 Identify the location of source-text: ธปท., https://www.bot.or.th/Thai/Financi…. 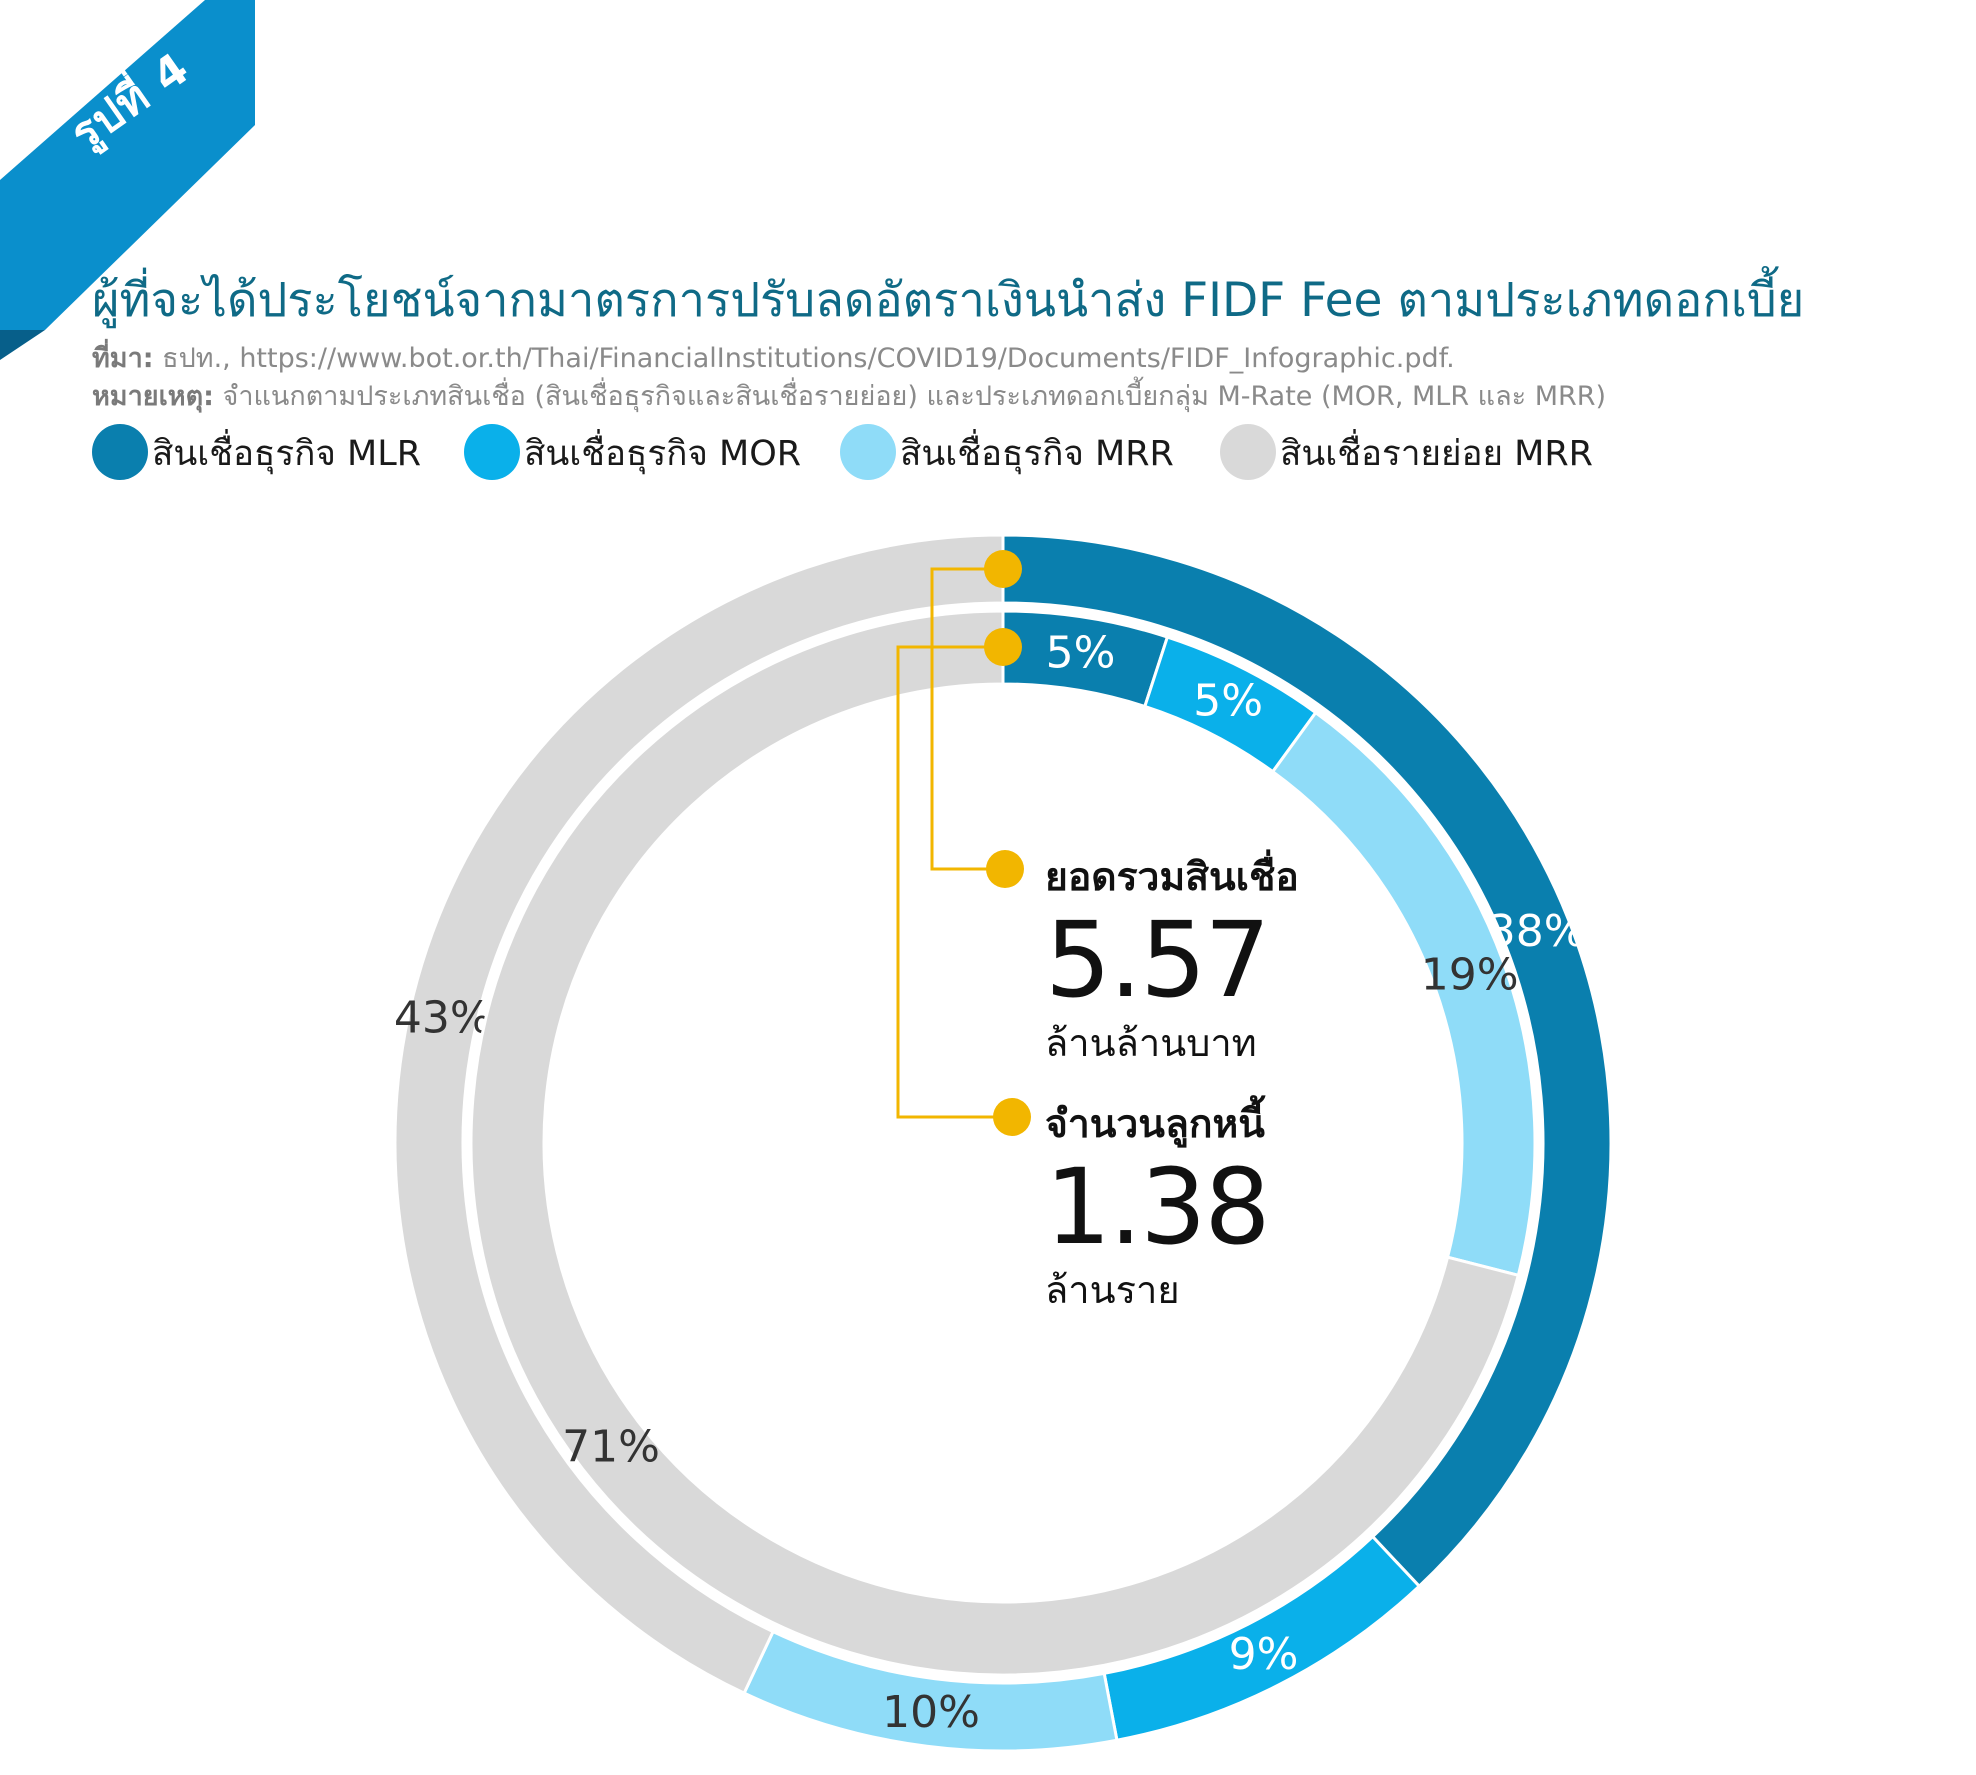
(808, 358).